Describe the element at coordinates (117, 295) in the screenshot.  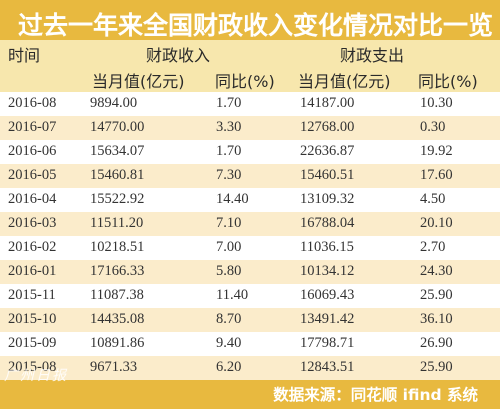
I see `cell-rev: 11087.38` at that location.